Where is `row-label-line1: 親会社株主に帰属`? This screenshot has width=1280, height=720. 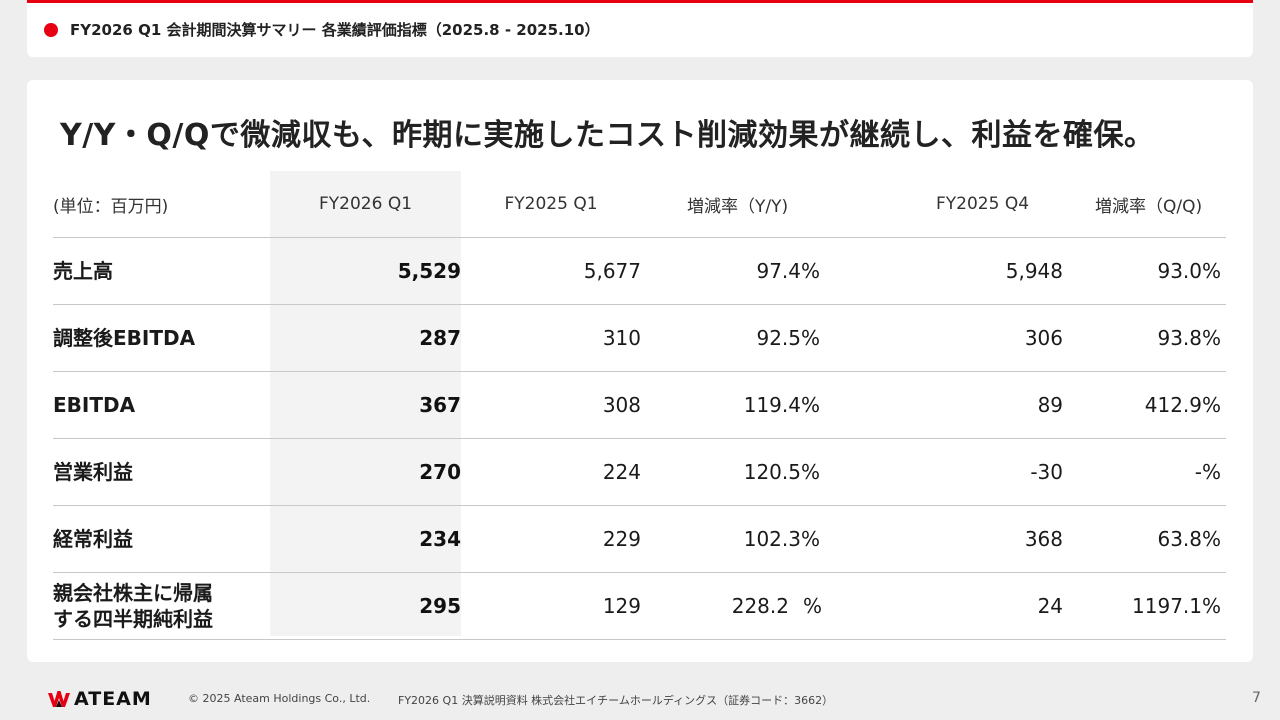
row-label-line1: 親会社株主に帰属 is located at coordinates (133, 593).